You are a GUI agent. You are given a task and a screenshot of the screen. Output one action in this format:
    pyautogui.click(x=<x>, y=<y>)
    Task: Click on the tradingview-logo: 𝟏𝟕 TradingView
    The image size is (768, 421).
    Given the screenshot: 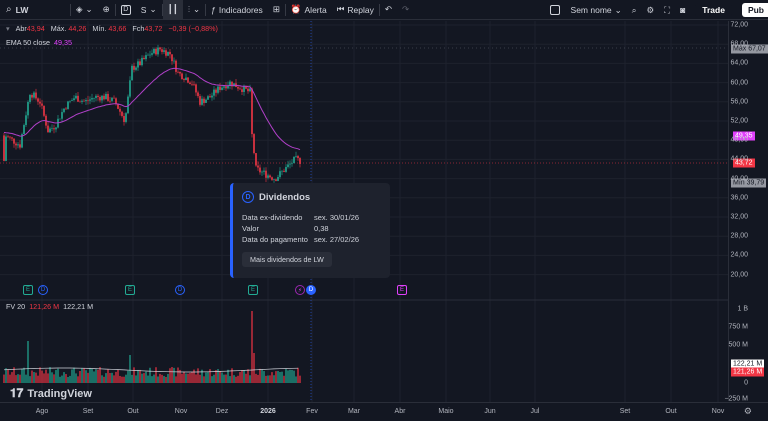 What is the action you would take?
    pyautogui.click(x=51, y=393)
    